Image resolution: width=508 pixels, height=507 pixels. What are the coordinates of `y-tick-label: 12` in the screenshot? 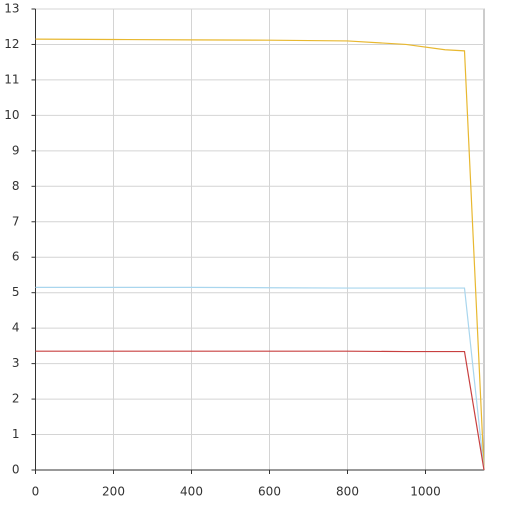 It's located at (11, 44).